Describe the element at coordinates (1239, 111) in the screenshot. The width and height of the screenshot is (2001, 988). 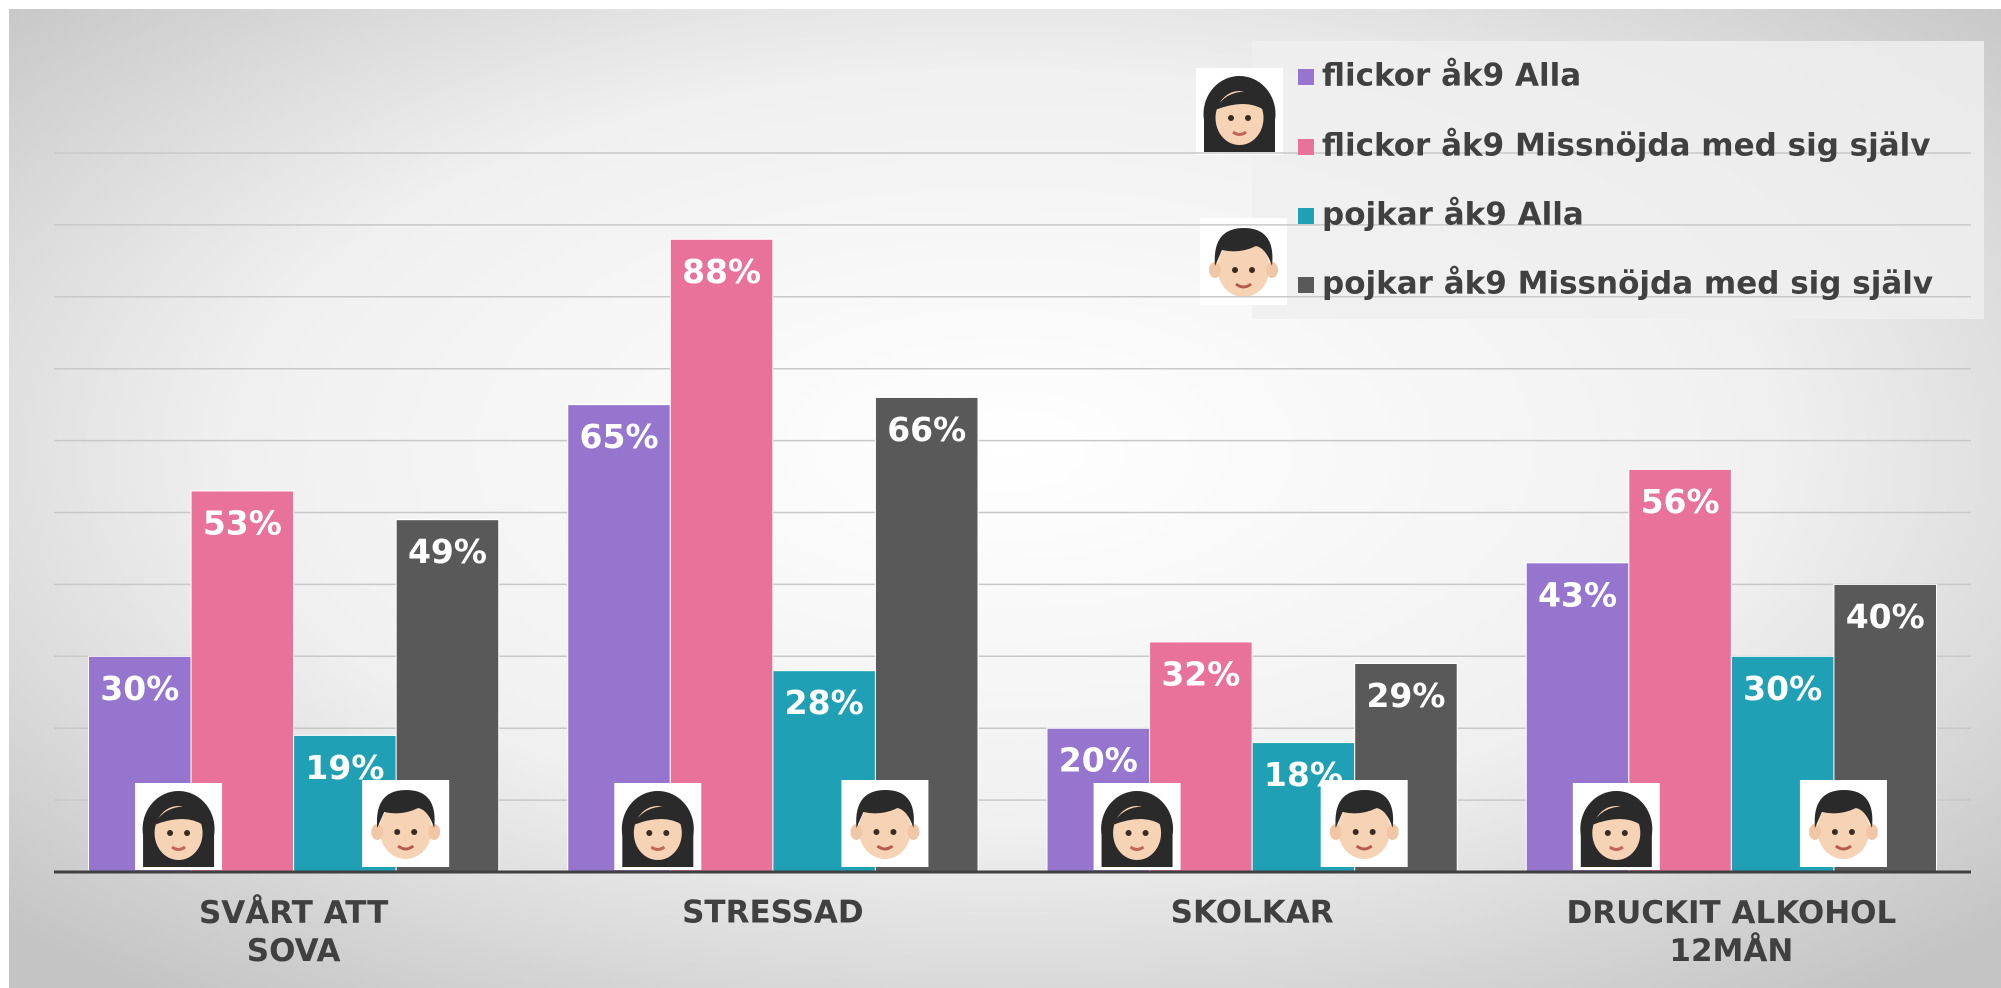
I see `legend-icon-girl` at that location.